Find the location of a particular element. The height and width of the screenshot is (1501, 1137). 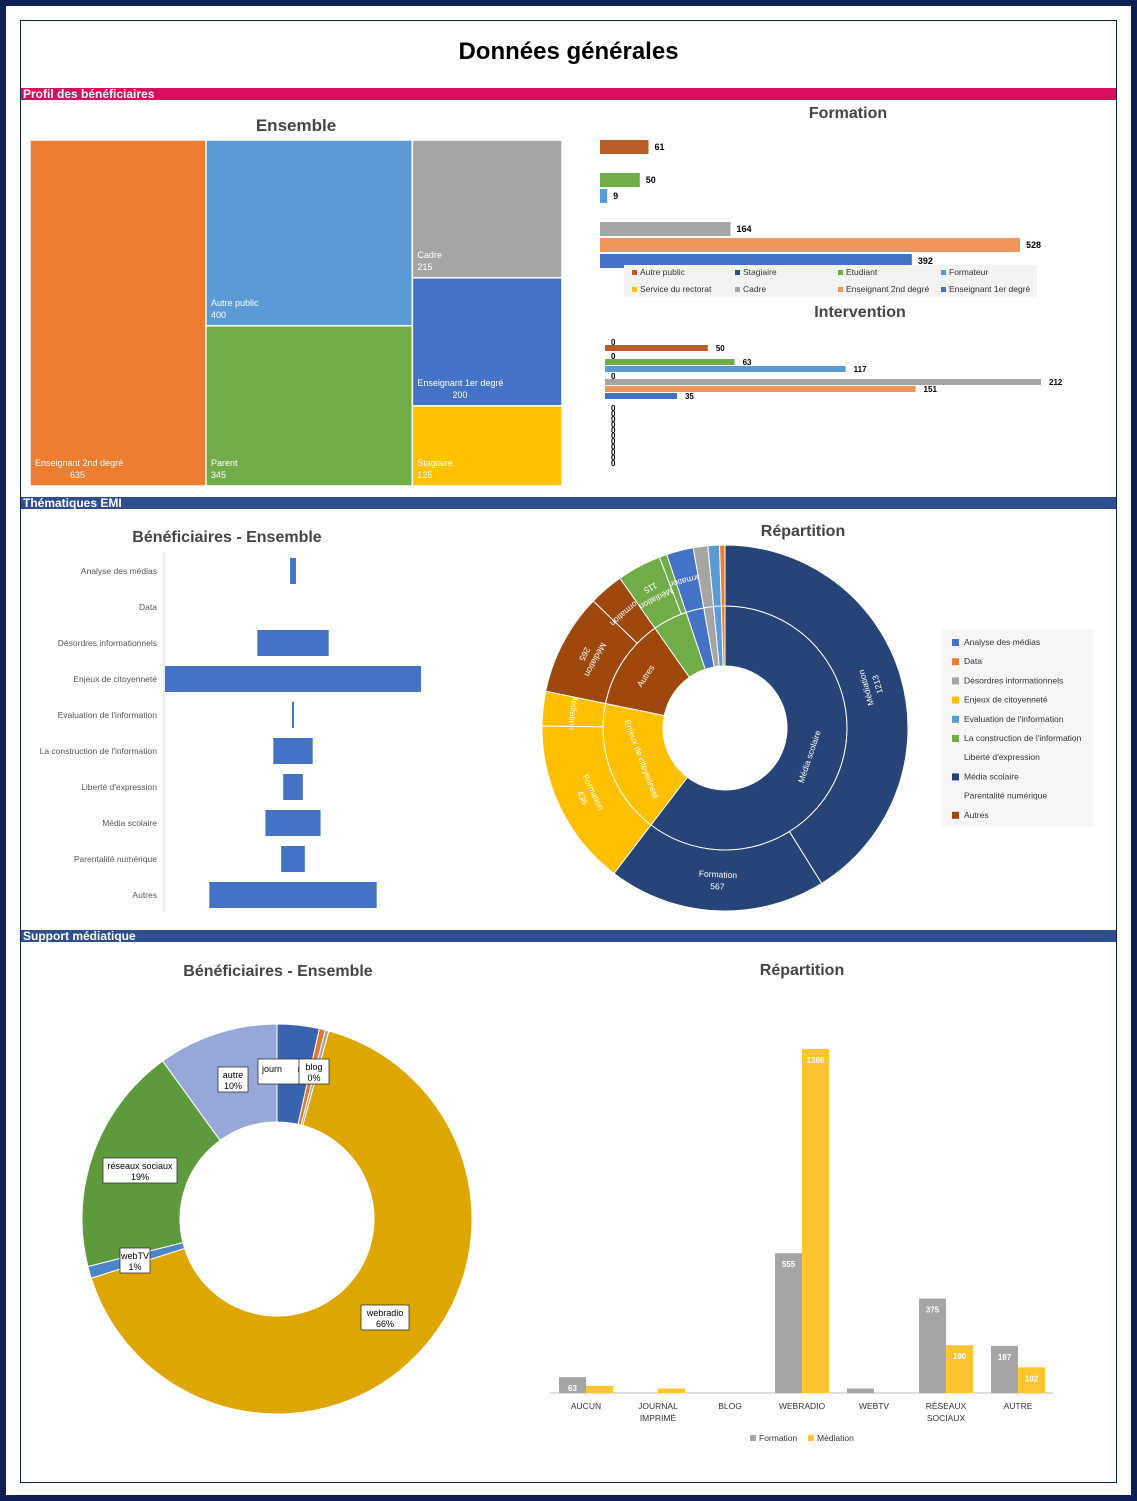

donut-pct-2: 0% is located at coordinates (313, 1078).